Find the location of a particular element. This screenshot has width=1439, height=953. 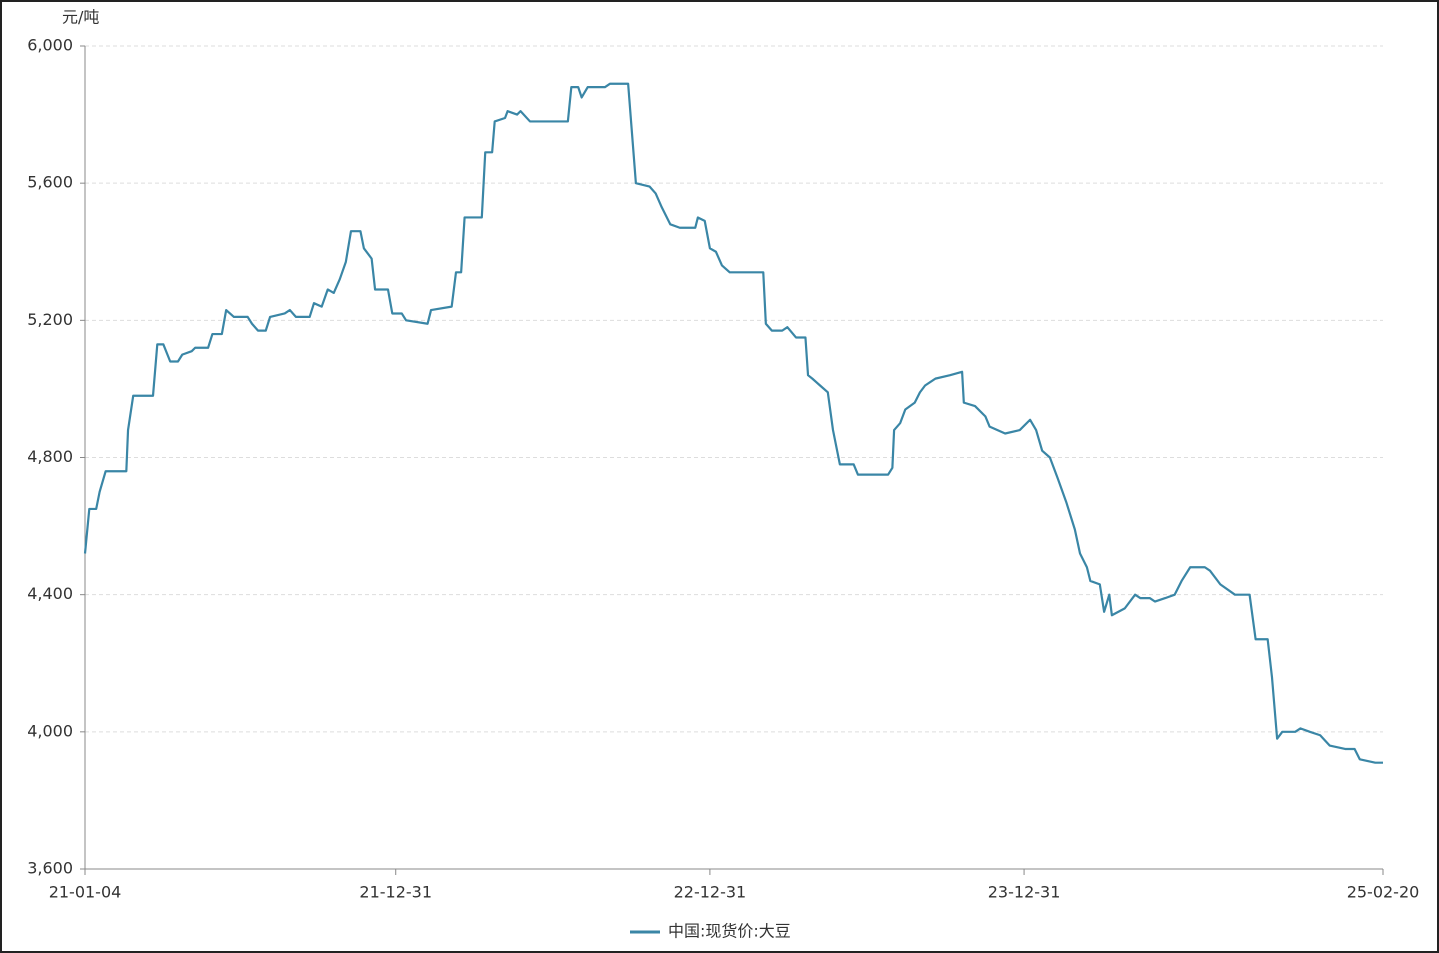

y-tick-label: 4,000 is located at coordinates (50, 730).